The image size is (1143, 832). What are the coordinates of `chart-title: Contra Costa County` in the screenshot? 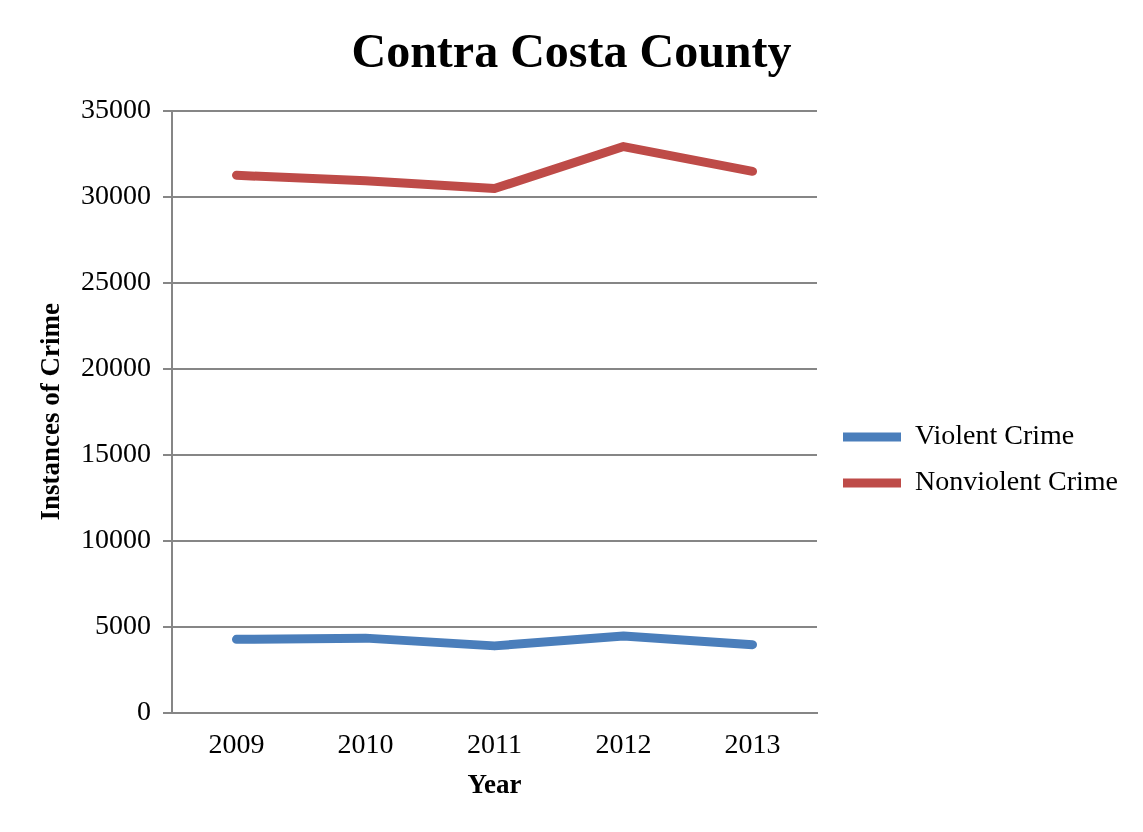 It's located at (571, 51).